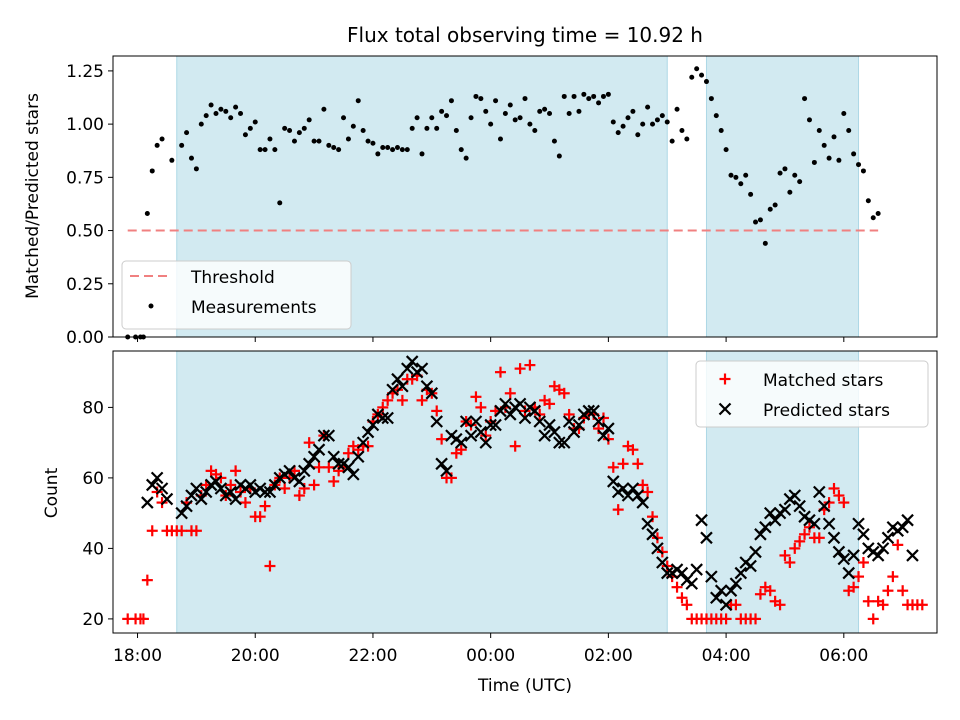 This screenshot has height=720, width=960. I want to click on x-tick-label: 02:00, so click(608, 656).